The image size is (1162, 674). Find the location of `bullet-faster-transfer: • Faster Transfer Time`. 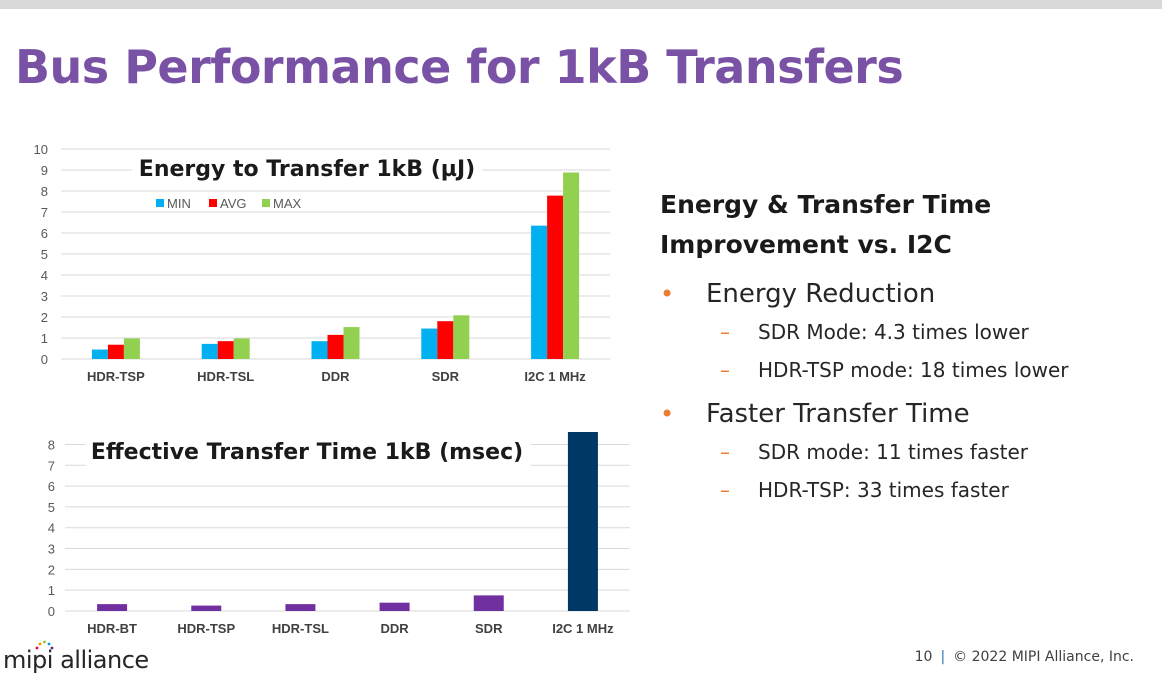

bullet-faster-transfer: • Faster Transfer Time is located at coordinates (905, 414).